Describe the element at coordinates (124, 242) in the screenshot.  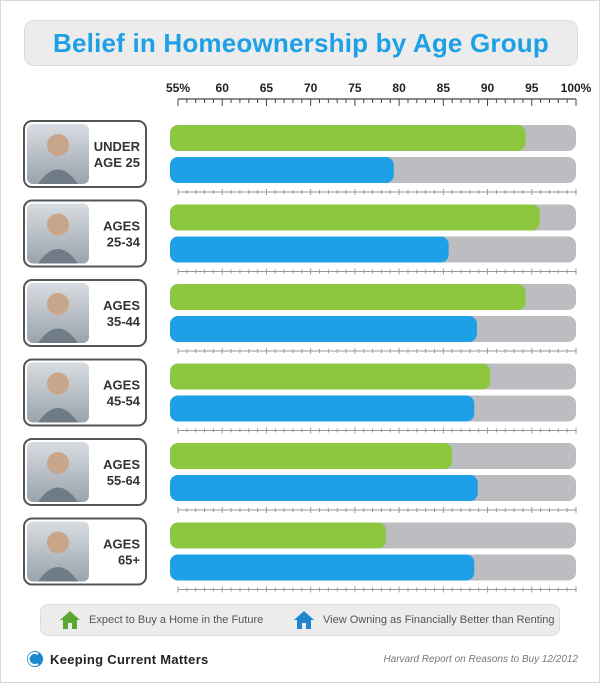
I see `age-group-label: 25-34` at that location.